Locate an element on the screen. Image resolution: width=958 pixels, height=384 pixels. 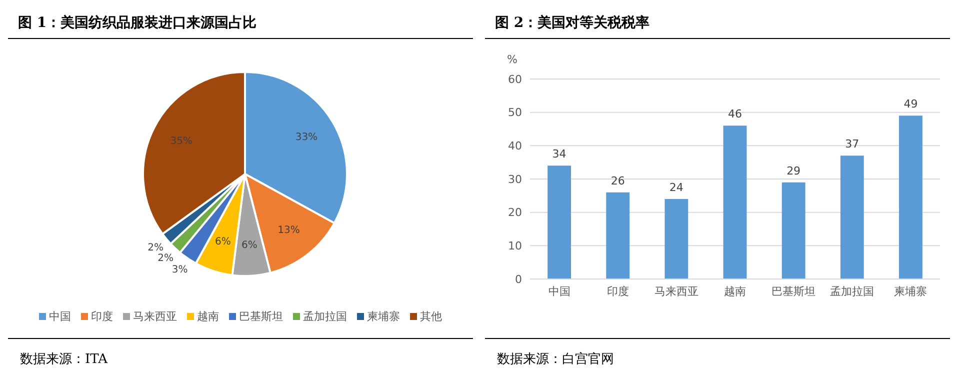
data-label: 24 is located at coordinates (676, 187).